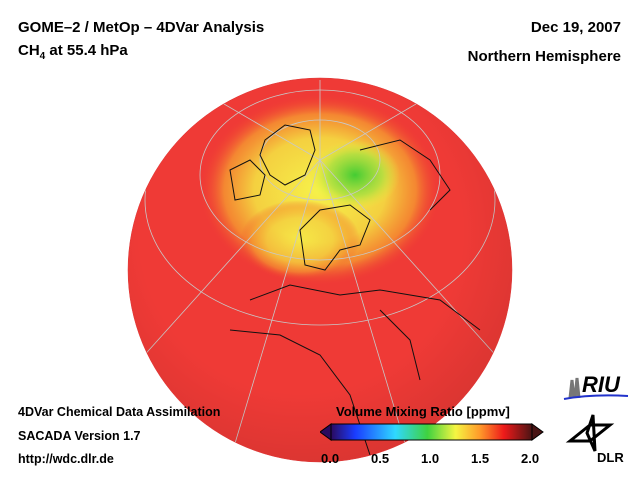  What do you see at coordinates (119, 412) in the screenshot?
I see `footer-line-1: 4DVar Chemical Data Assimilation` at bounding box center [119, 412].